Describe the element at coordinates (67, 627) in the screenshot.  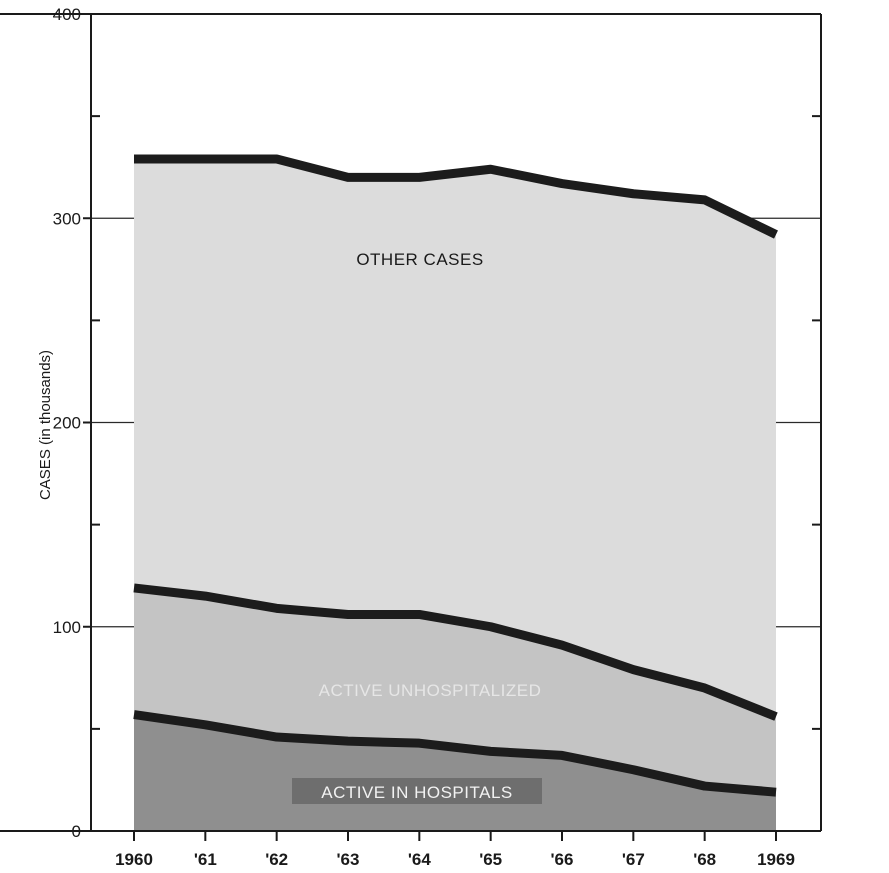
I see `y-tick-label: 100` at that location.